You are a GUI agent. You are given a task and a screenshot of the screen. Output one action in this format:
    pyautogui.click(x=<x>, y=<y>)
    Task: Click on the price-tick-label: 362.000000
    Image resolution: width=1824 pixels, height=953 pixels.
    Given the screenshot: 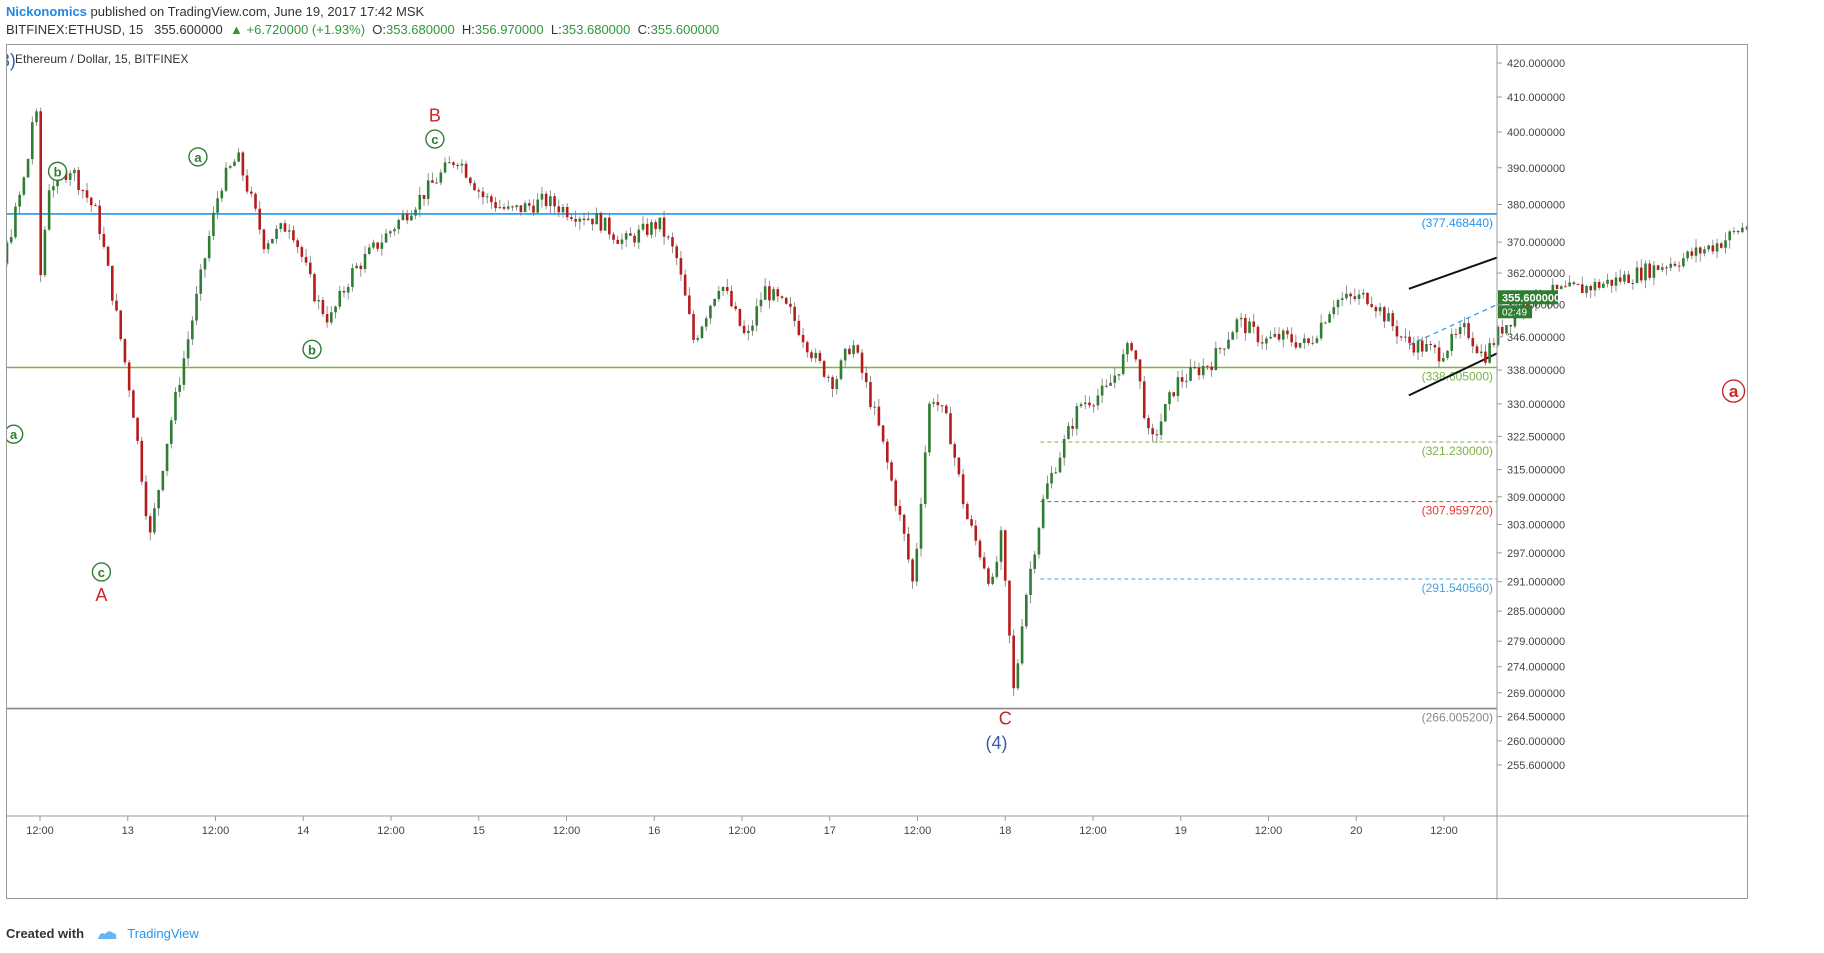 What is the action you would take?
    pyautogui.click(x=1536, y=274)
    